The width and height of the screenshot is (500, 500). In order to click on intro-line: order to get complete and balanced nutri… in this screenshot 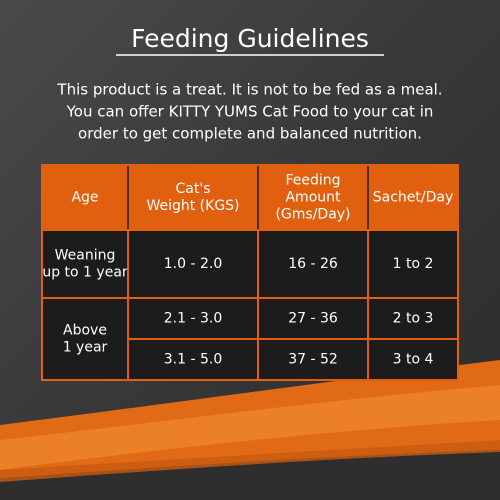, I will do `click(250, 134)`.